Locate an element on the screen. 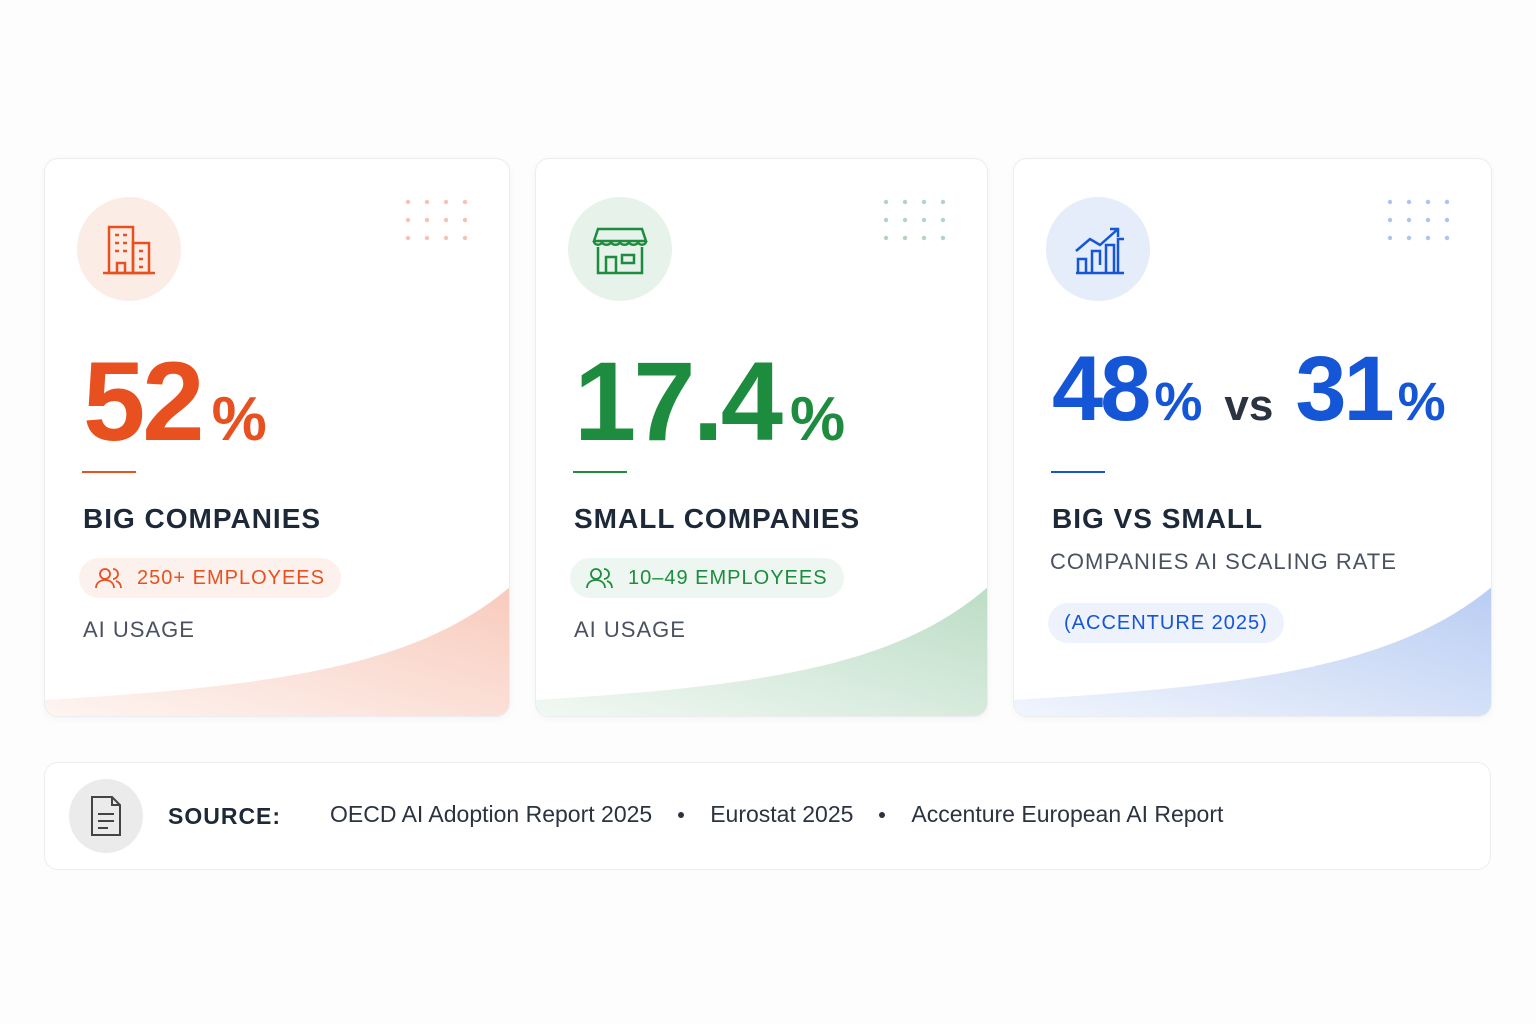 This screenshot has height=1024, width=1536. stat-row: 17.4% is located at coordinates (709, 400).